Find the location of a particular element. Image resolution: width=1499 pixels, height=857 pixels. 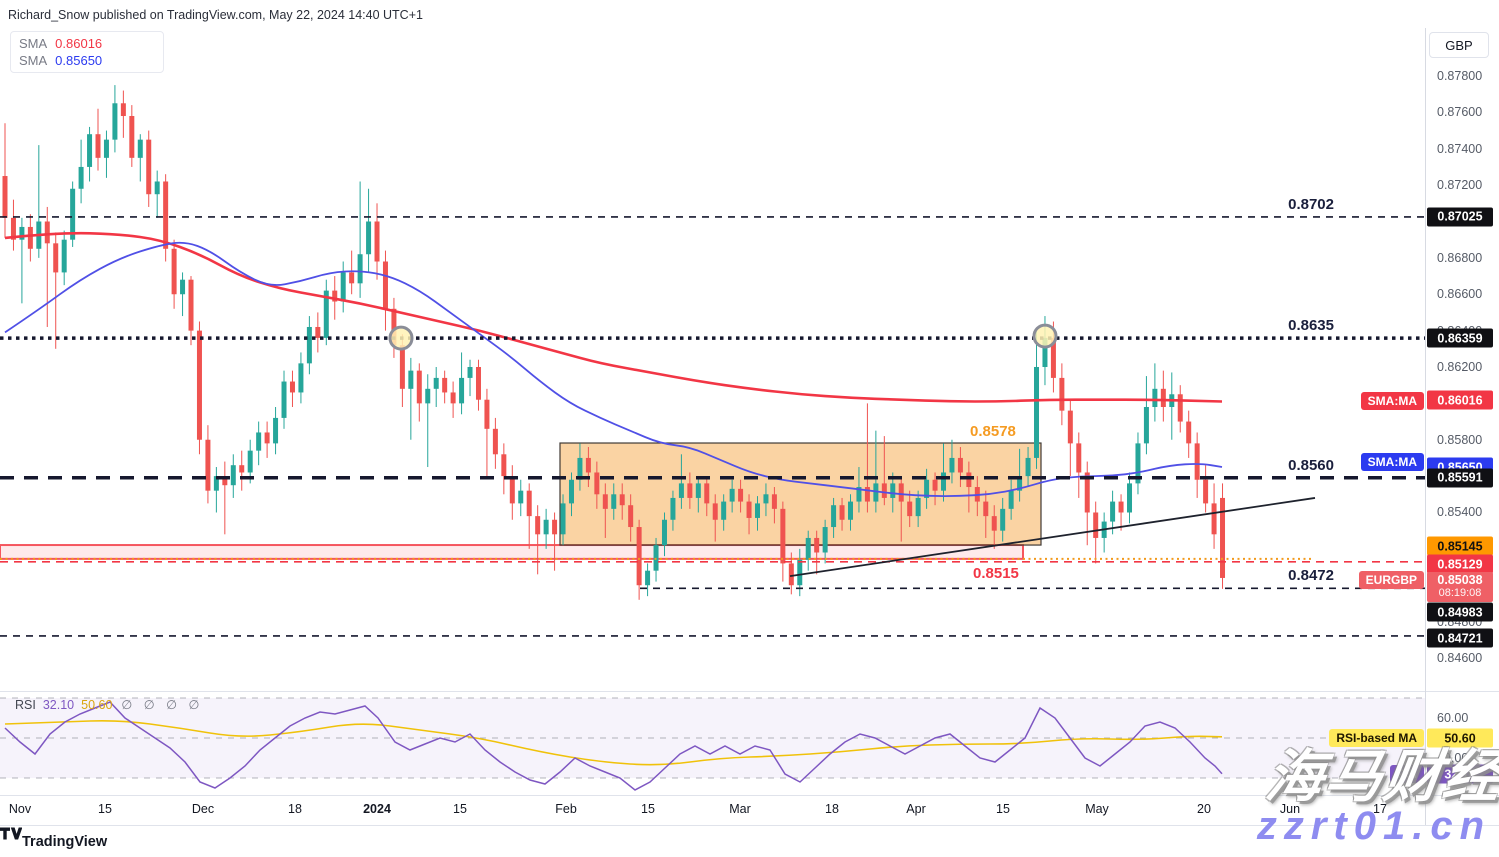

level-label: 0.8702 is located at coordinates (1311, 204).